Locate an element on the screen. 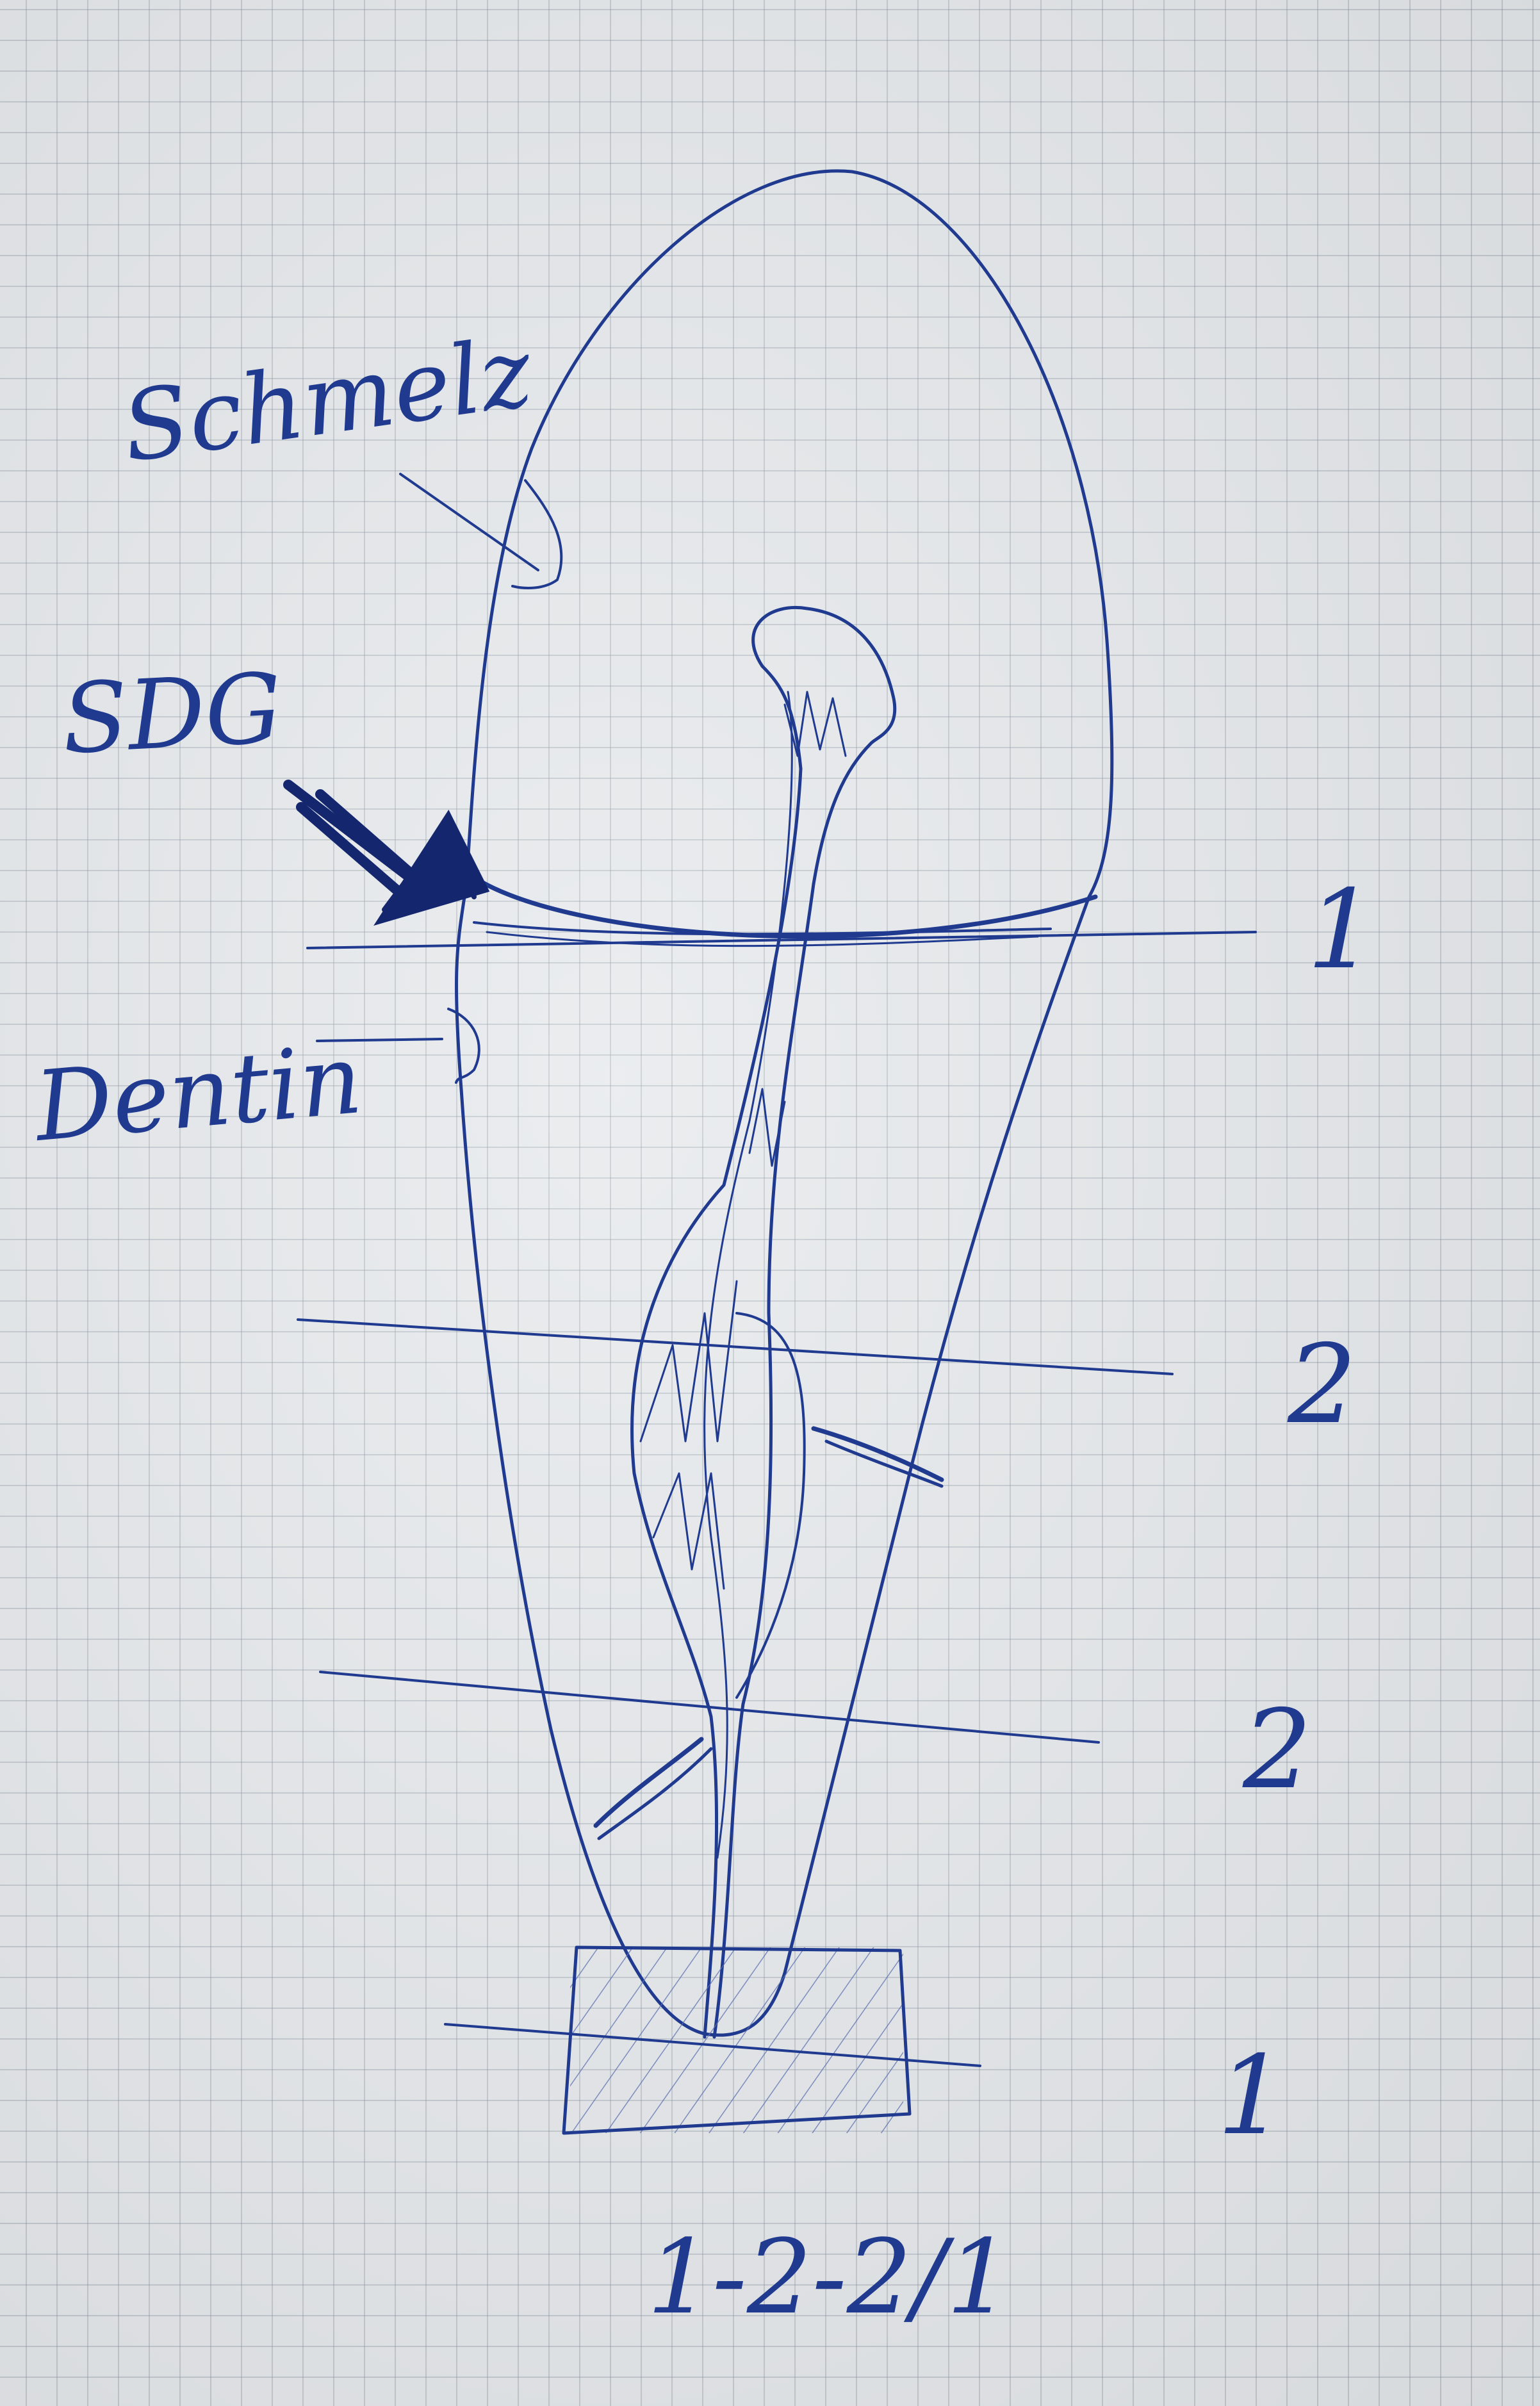 Image resolution: width=1540 pixels, height=2406 pixels. dentin-pointer is located at coordinates (379, 1040).